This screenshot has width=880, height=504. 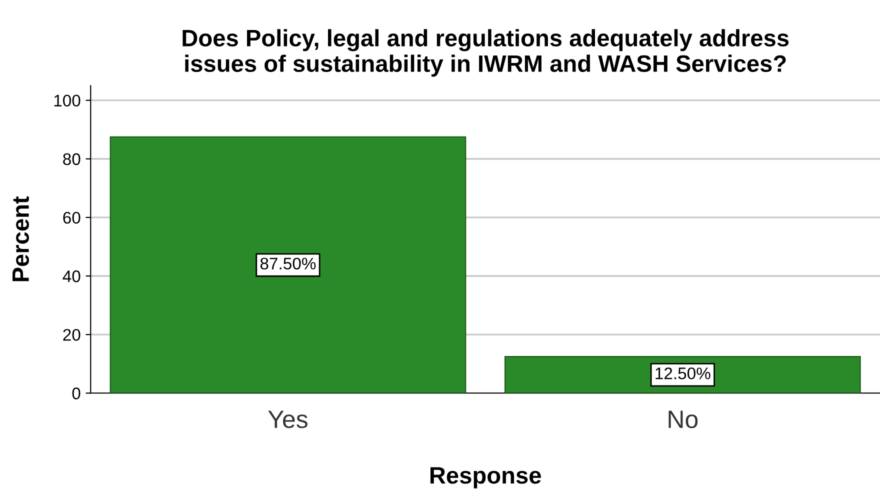 What do you see at coordinates (683, 373) in the screenshot?
I see `data-label: 12.50%` at bounding box center [683, 373].